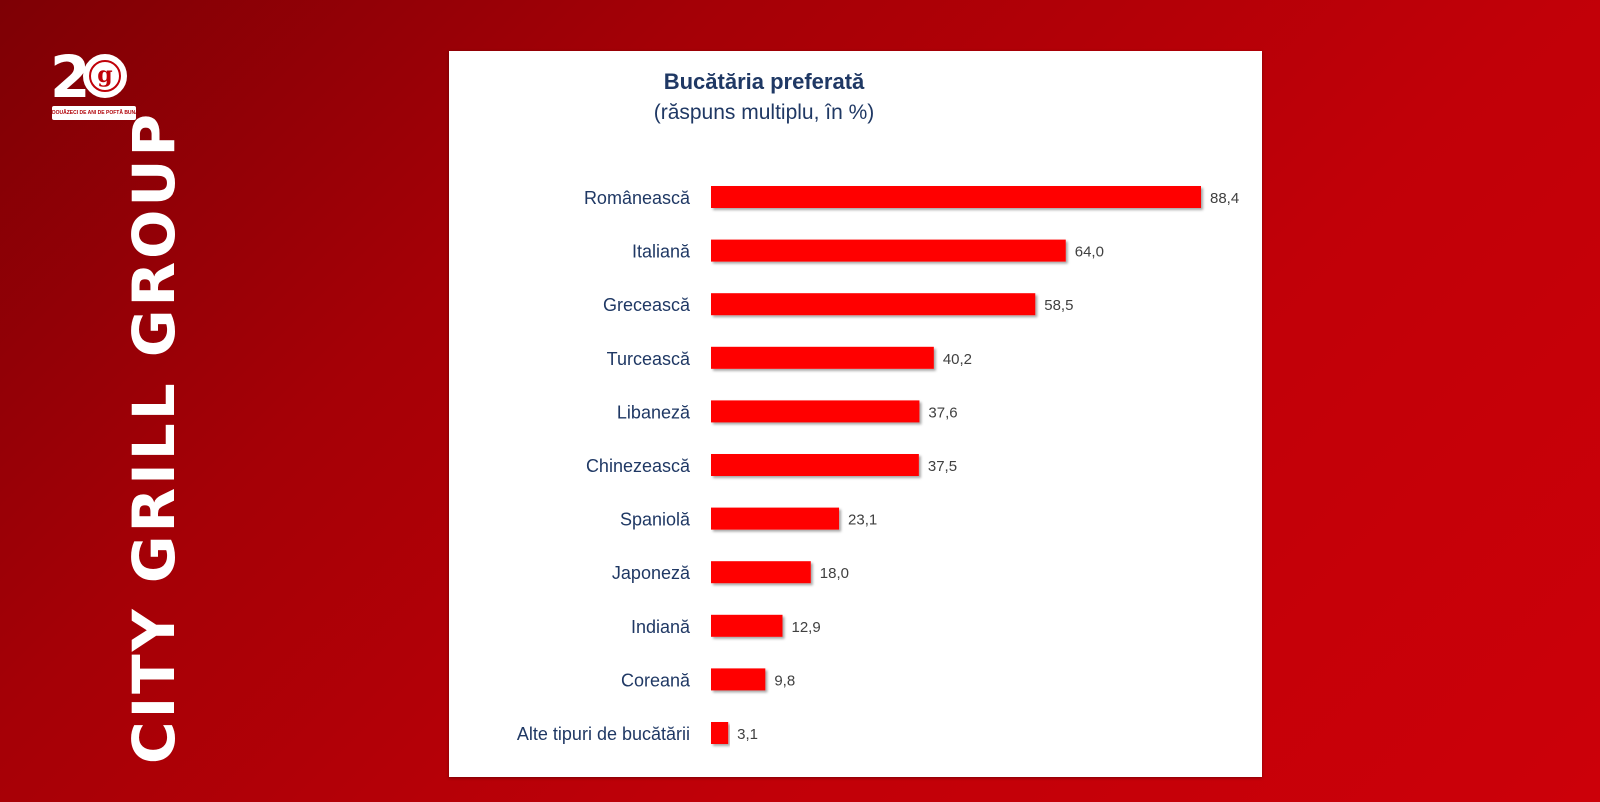 The width and height of the screenshot is (1600, 802). Describe the element at coordinates (784, 680) in the screenshot. I see `value-label: 9,8` at that location.